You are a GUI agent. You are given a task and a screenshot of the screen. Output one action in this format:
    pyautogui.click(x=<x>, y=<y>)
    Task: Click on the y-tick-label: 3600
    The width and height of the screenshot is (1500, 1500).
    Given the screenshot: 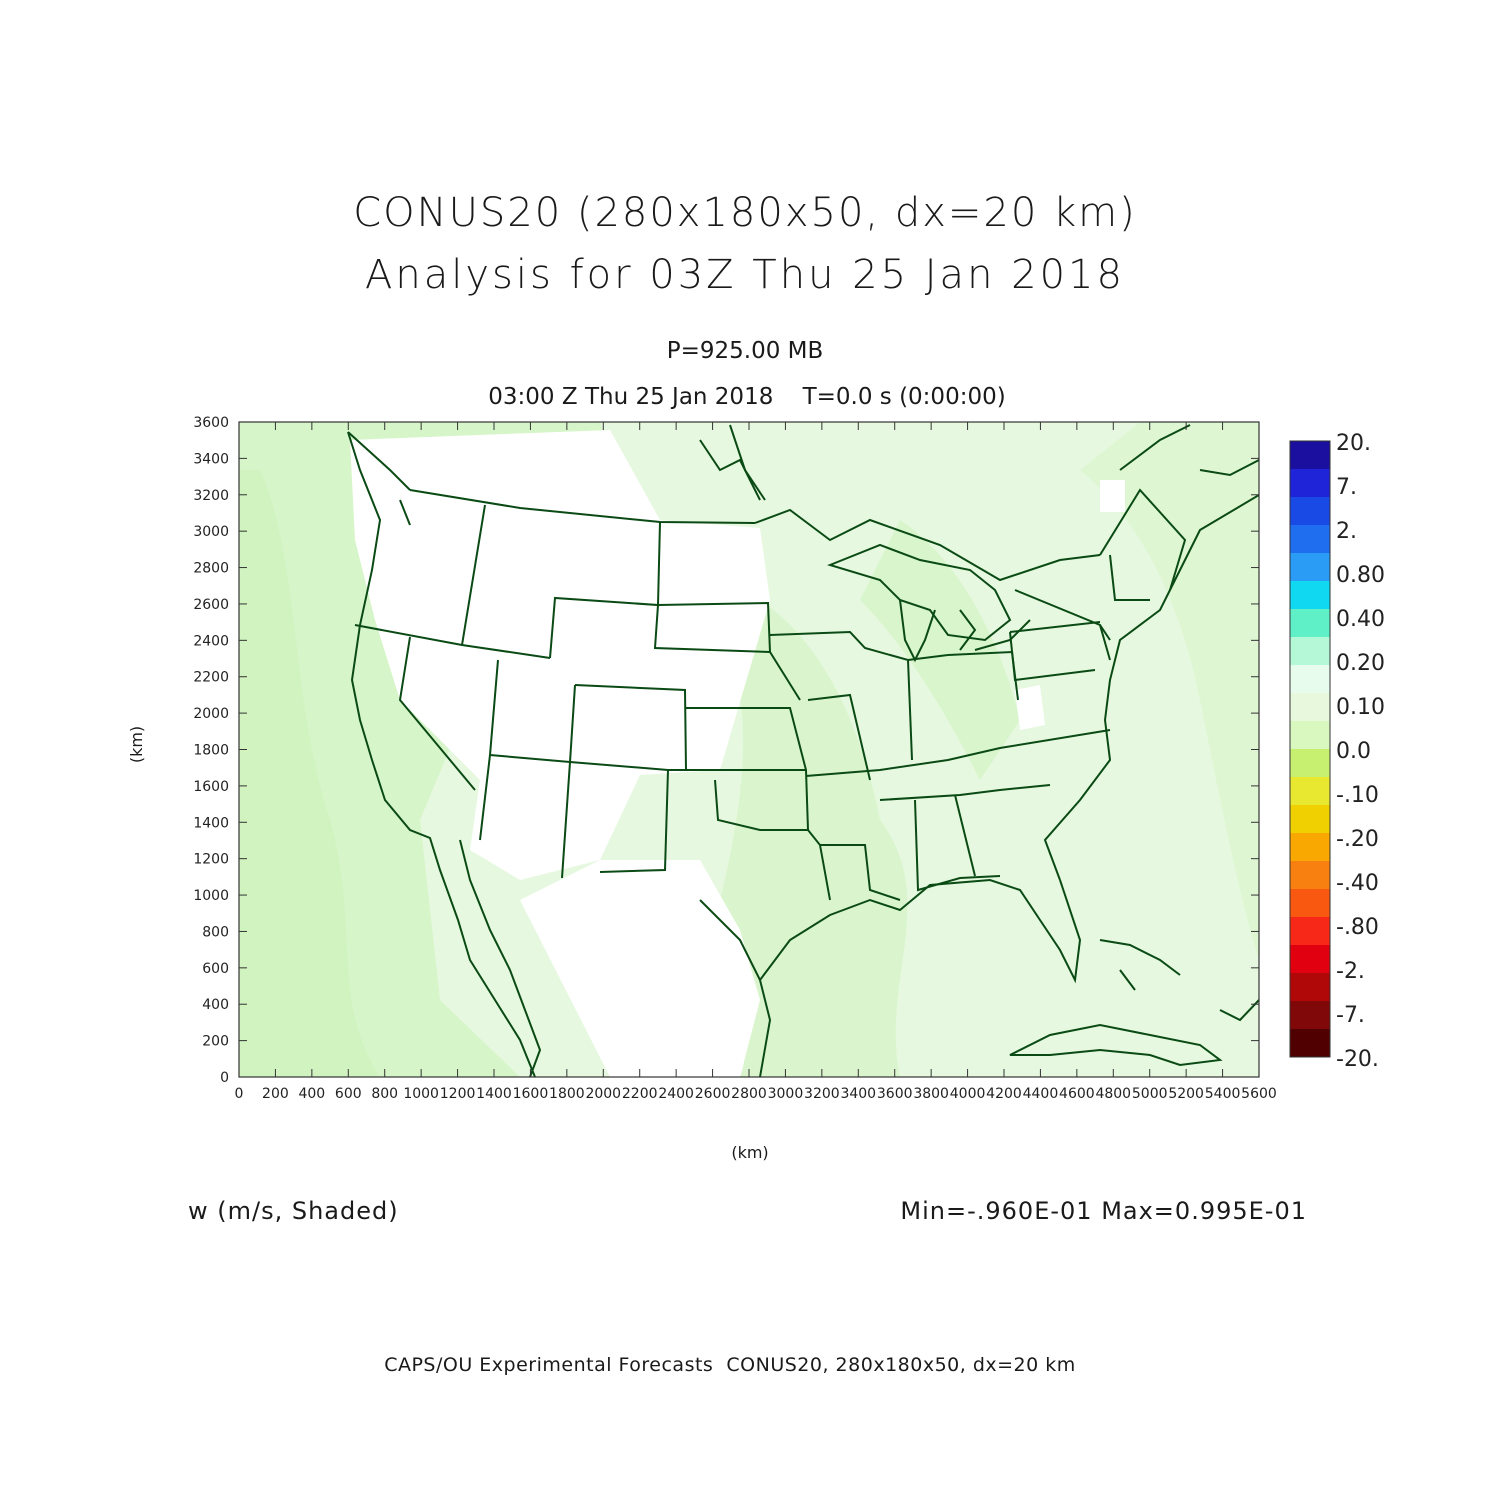 What is the action you would take?
    pyautogui.click(x=211, y=423)
    